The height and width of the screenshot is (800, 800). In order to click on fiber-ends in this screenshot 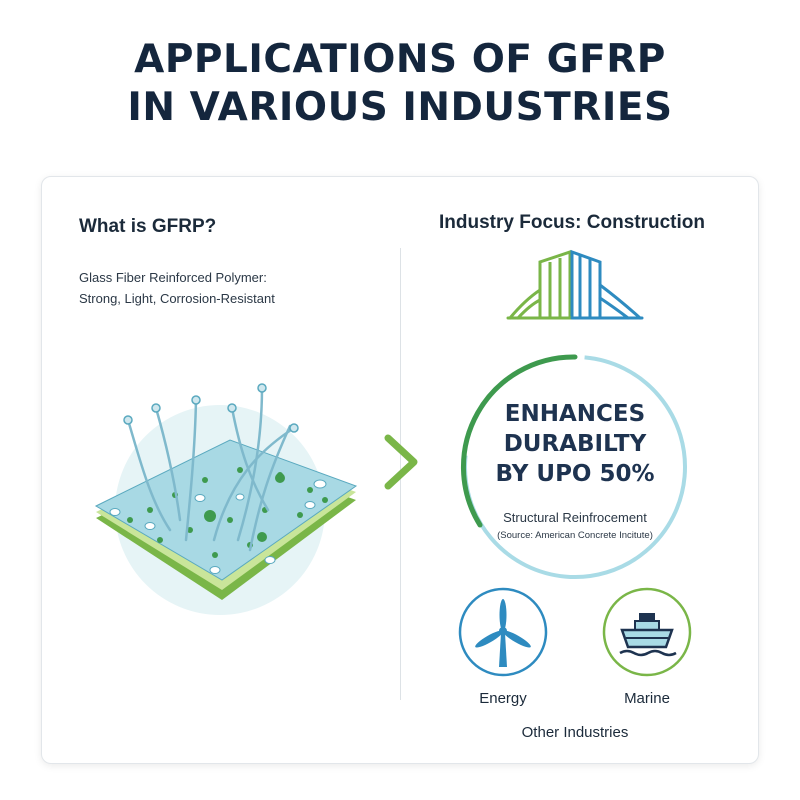, I will do `click(211, 408)`.